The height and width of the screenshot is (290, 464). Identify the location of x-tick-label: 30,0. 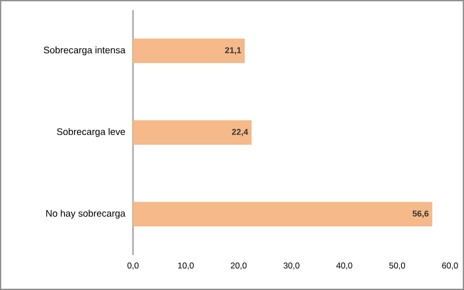
(292, 266).